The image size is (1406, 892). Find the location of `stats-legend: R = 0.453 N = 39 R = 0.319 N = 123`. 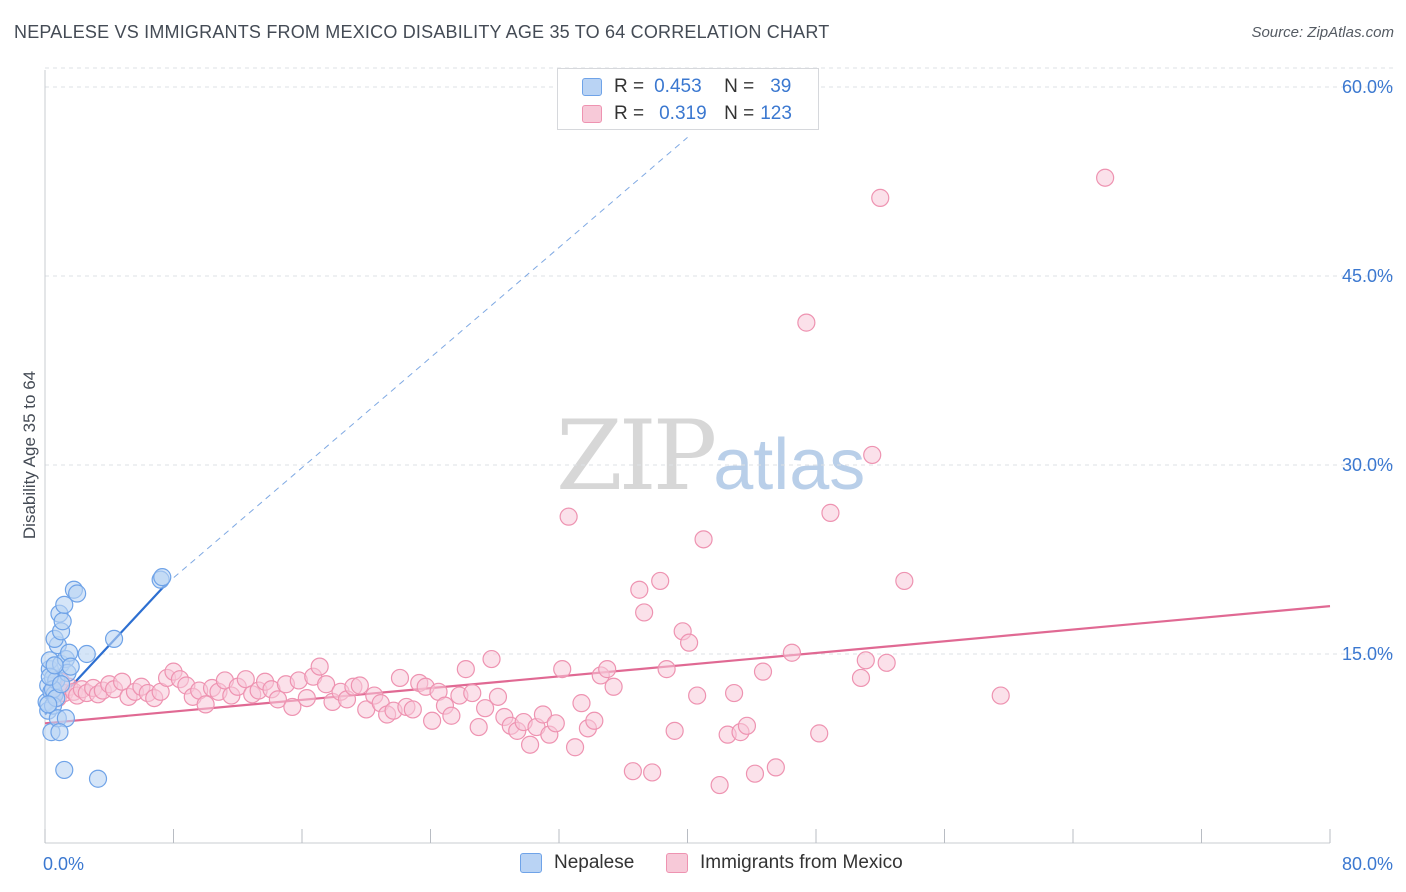

stats-legend: R = 0.453 N = 39 R = 0.319 N = 123 is located at coordinates (688, 99).